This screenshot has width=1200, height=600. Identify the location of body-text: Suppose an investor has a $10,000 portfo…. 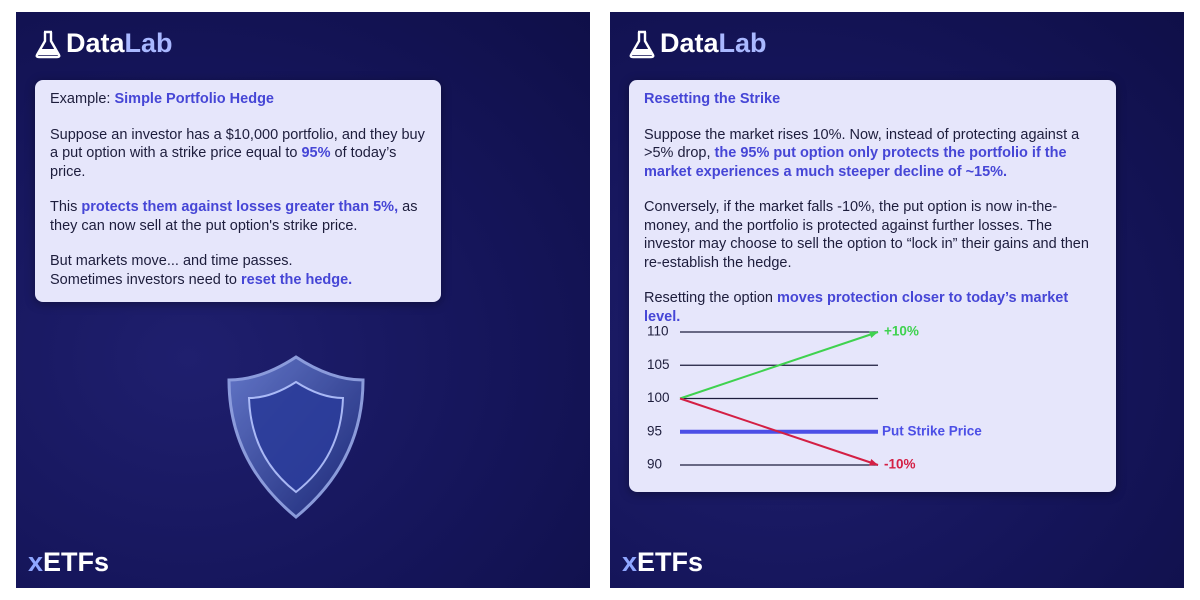
(237, 144).